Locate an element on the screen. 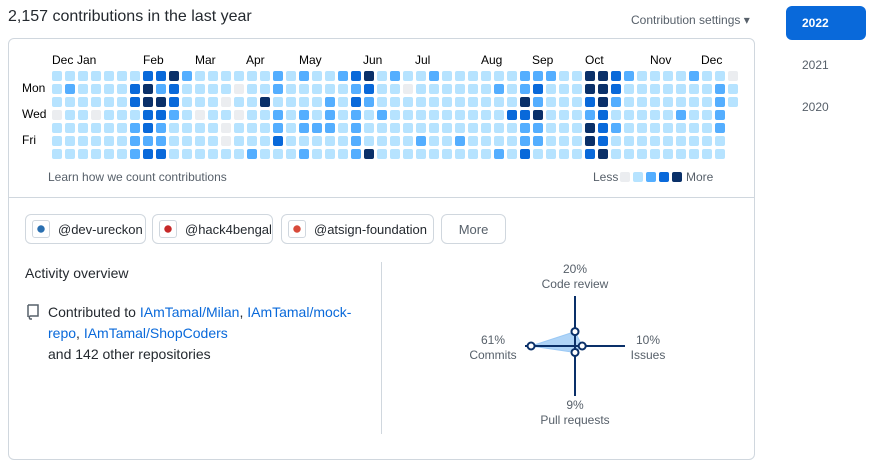  year-button: 2021 is located at coordinates (815, 65).